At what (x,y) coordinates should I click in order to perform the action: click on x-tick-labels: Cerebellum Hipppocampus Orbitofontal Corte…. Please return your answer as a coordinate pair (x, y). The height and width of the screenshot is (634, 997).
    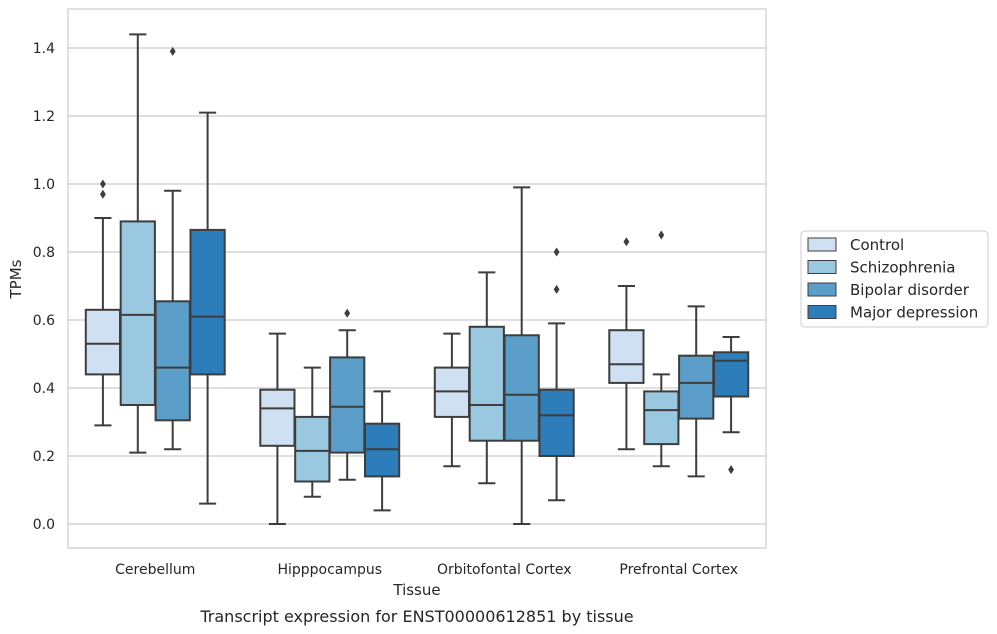
    Looking at the image, I should click on (426, 570).